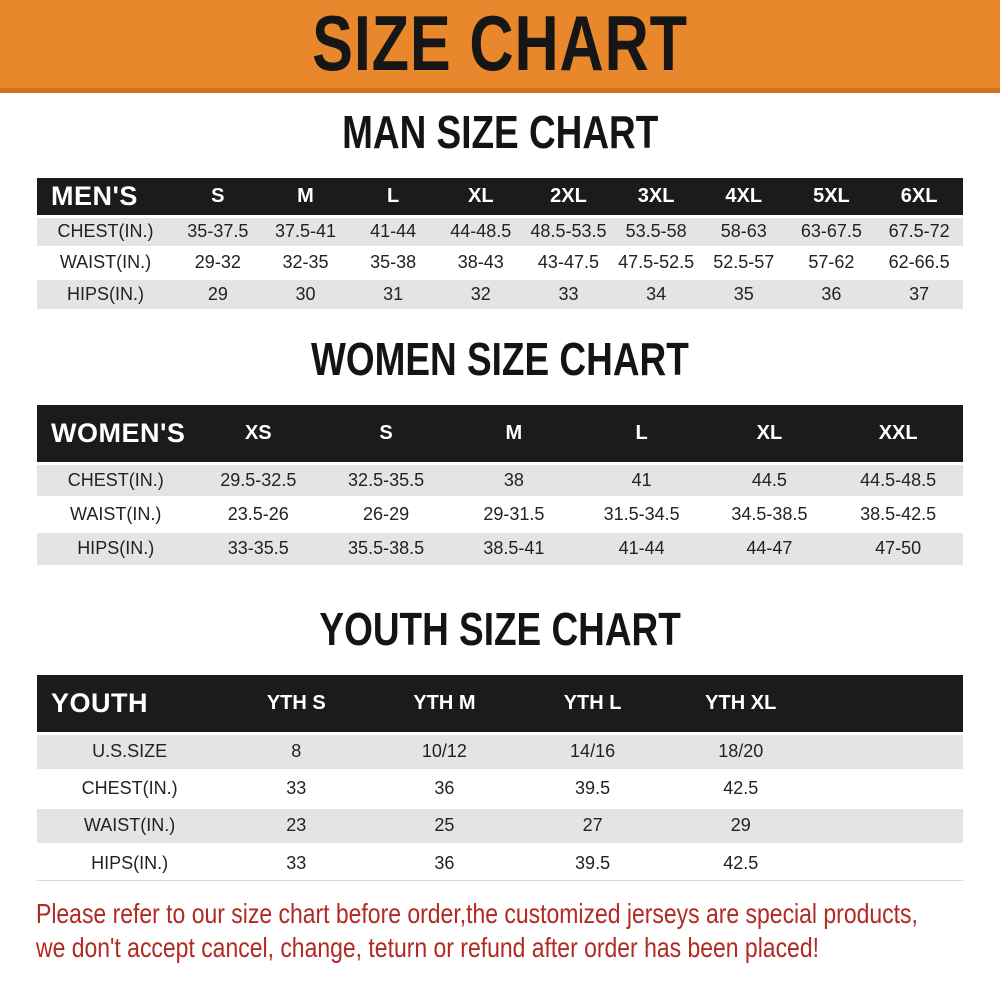 Image resolution: width=1000 pixels, height=1000 pixels. Describe the element at coordinates (444, 751) in the screenshot. I see `size-value-cell: 10/12` at that location.